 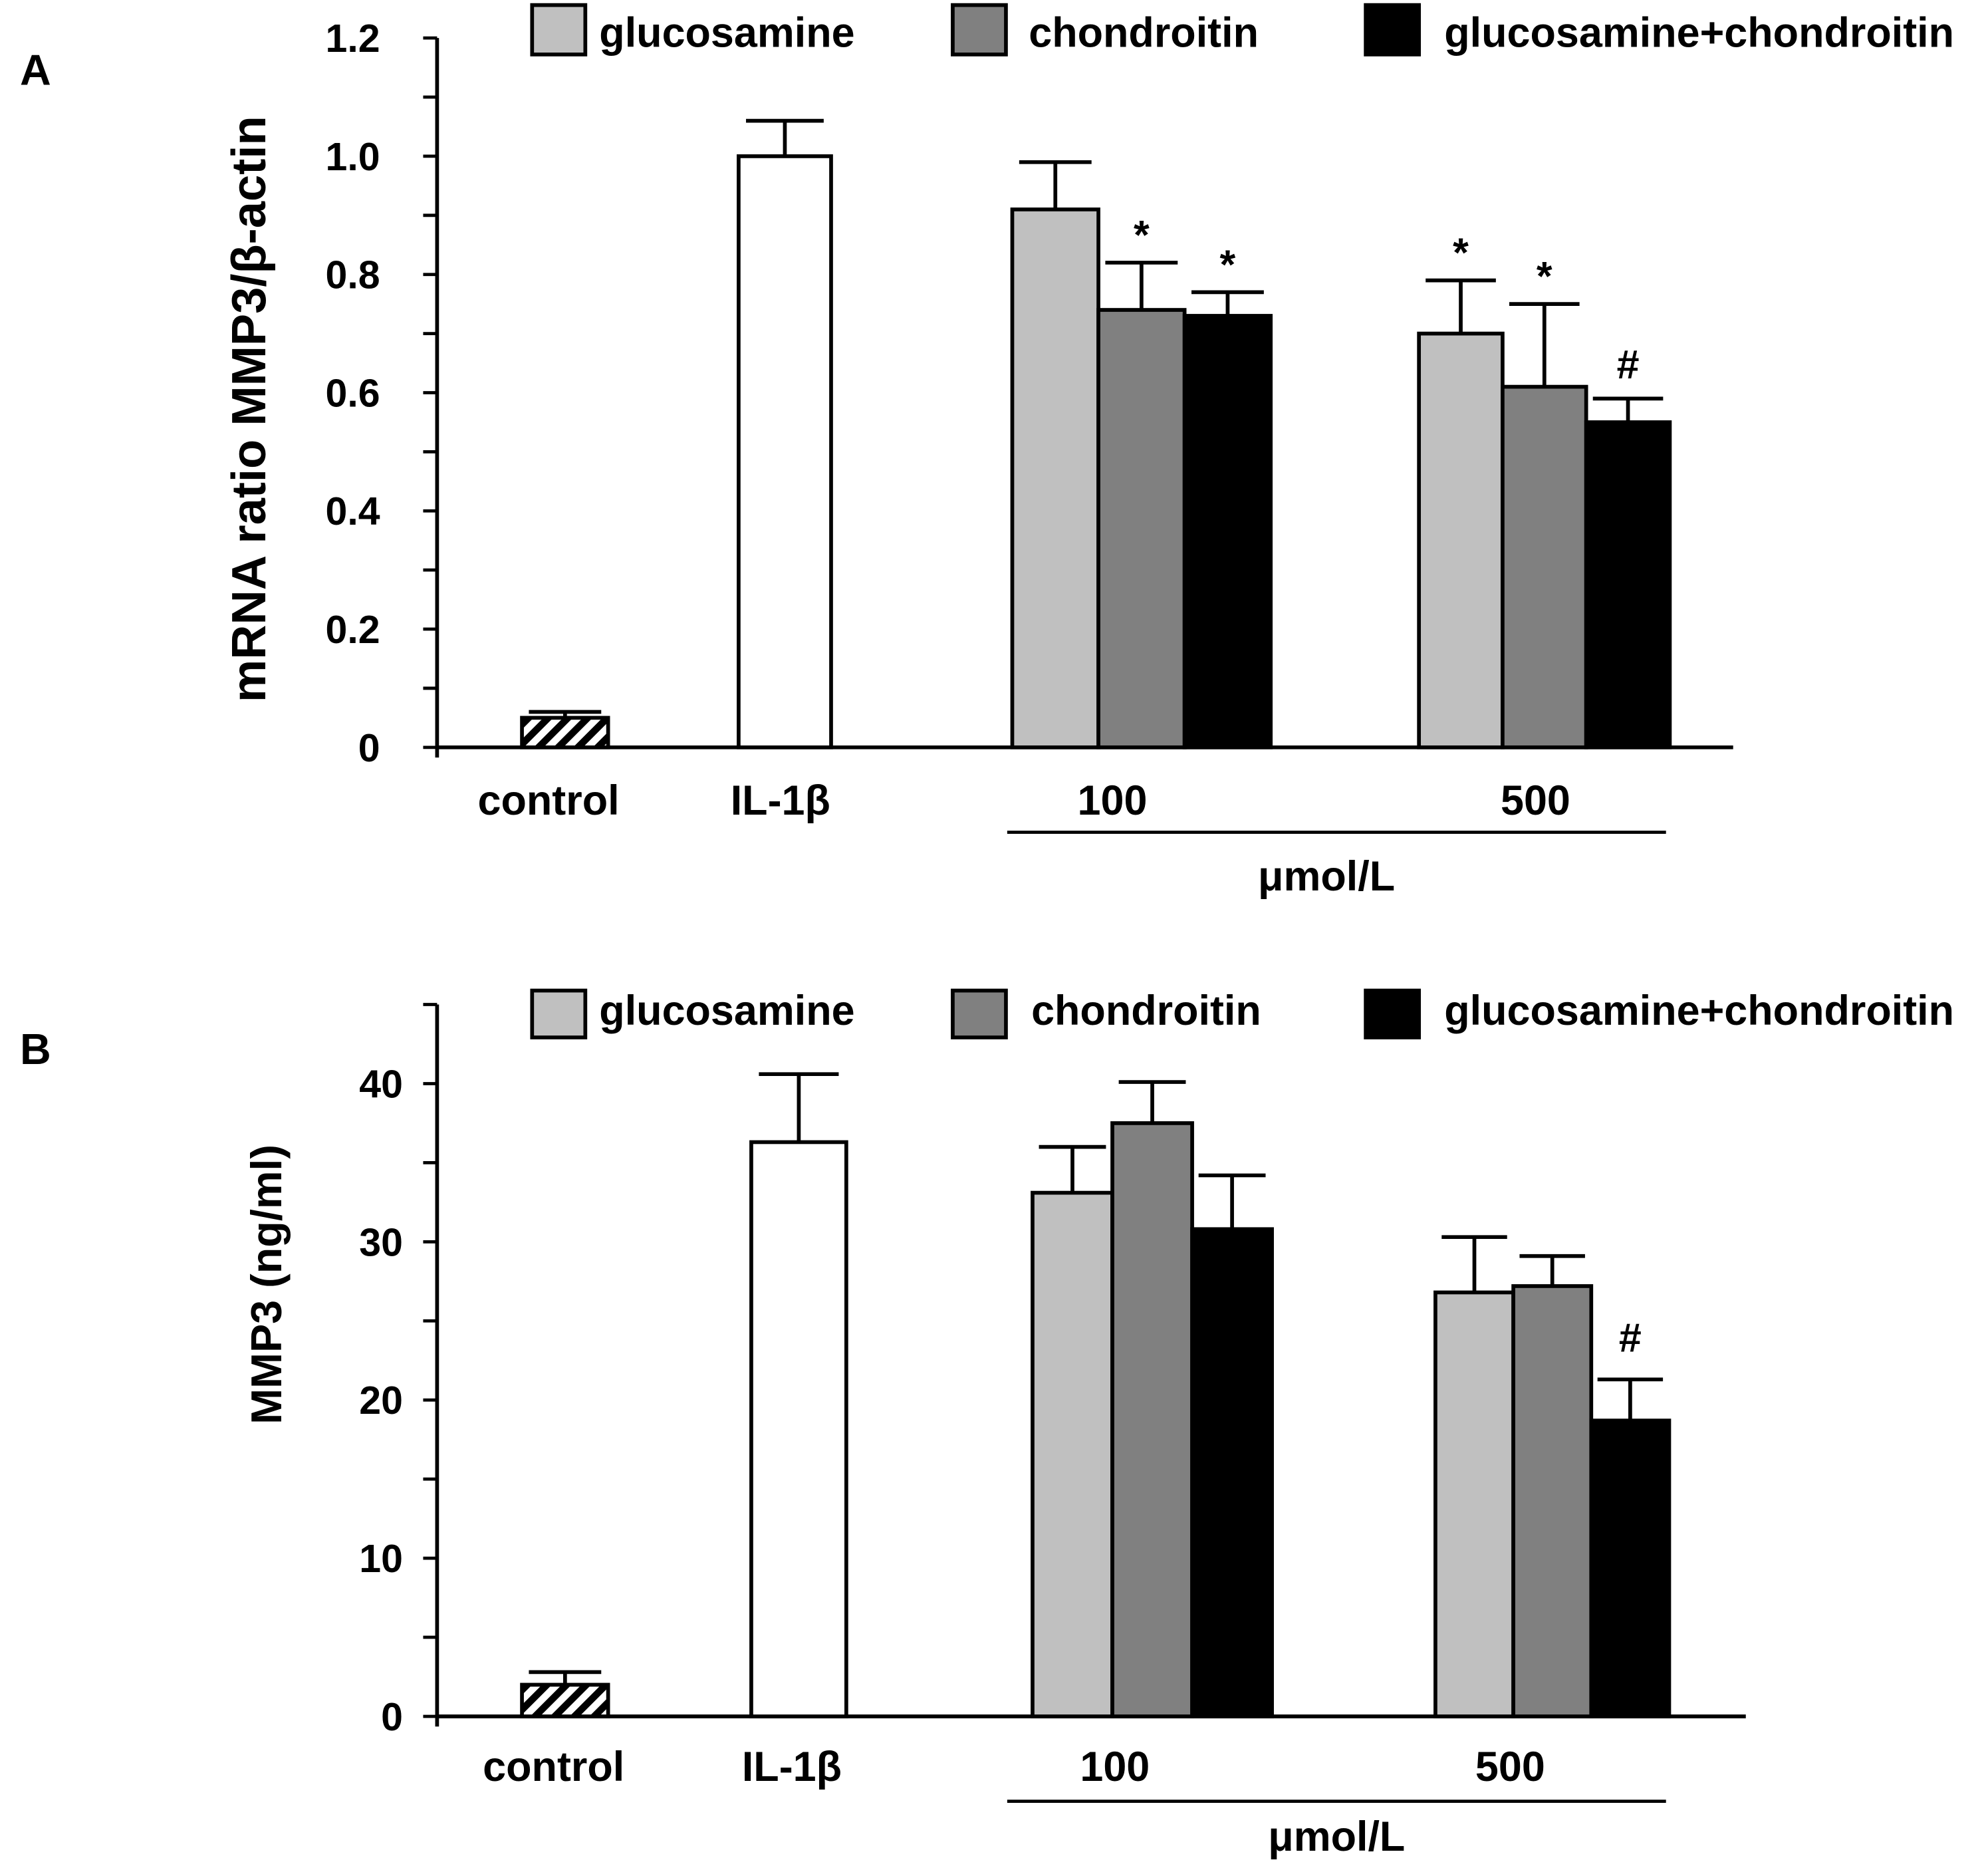 I want to click on y-tick-label: 10, so click(x=381, y=1559).